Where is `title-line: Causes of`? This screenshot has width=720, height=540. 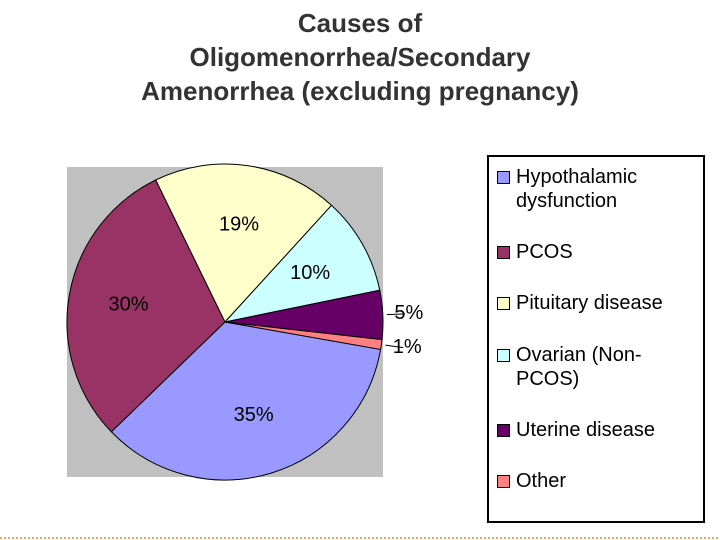 title-line: Causes of is located at coordinates (360, 23).